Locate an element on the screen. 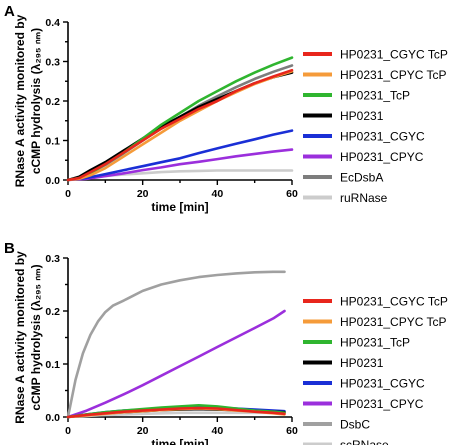 This screenshot has height=445, width=454. legend-label: EcDsbA is located at coordinates (361, 178).